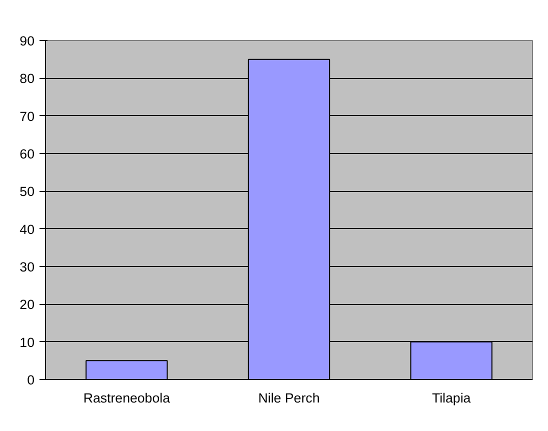  What do you see at coordinates (31, 380) in the screenshot?
I see `y-tick-label: 0` at bounding box center [31, 380].